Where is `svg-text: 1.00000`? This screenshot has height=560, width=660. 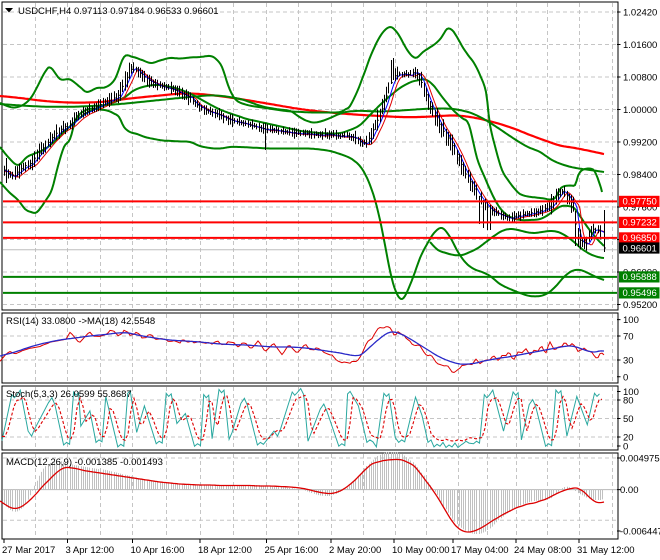
svg-text: 1.00000 is located at coordinates (640, 110).